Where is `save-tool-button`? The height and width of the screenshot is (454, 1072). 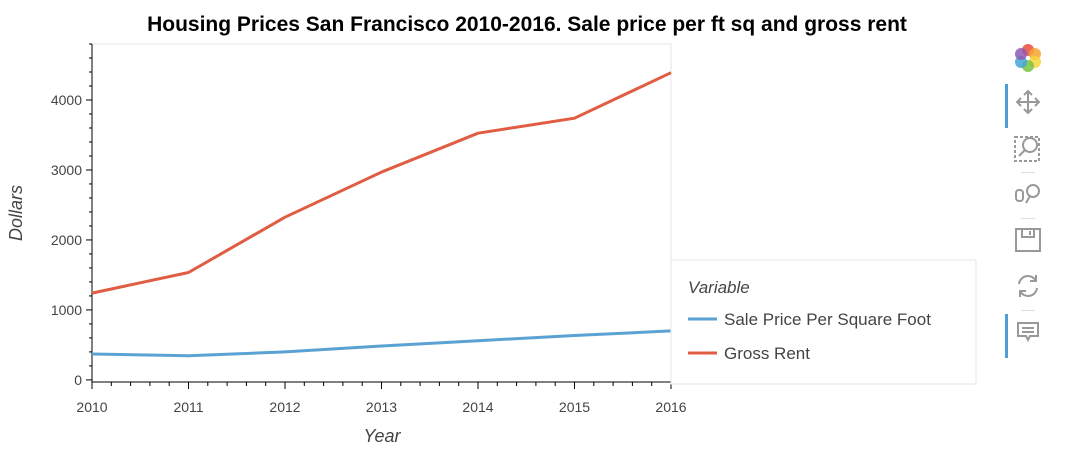 save-tool-button is located at coordinates (1028, 240).